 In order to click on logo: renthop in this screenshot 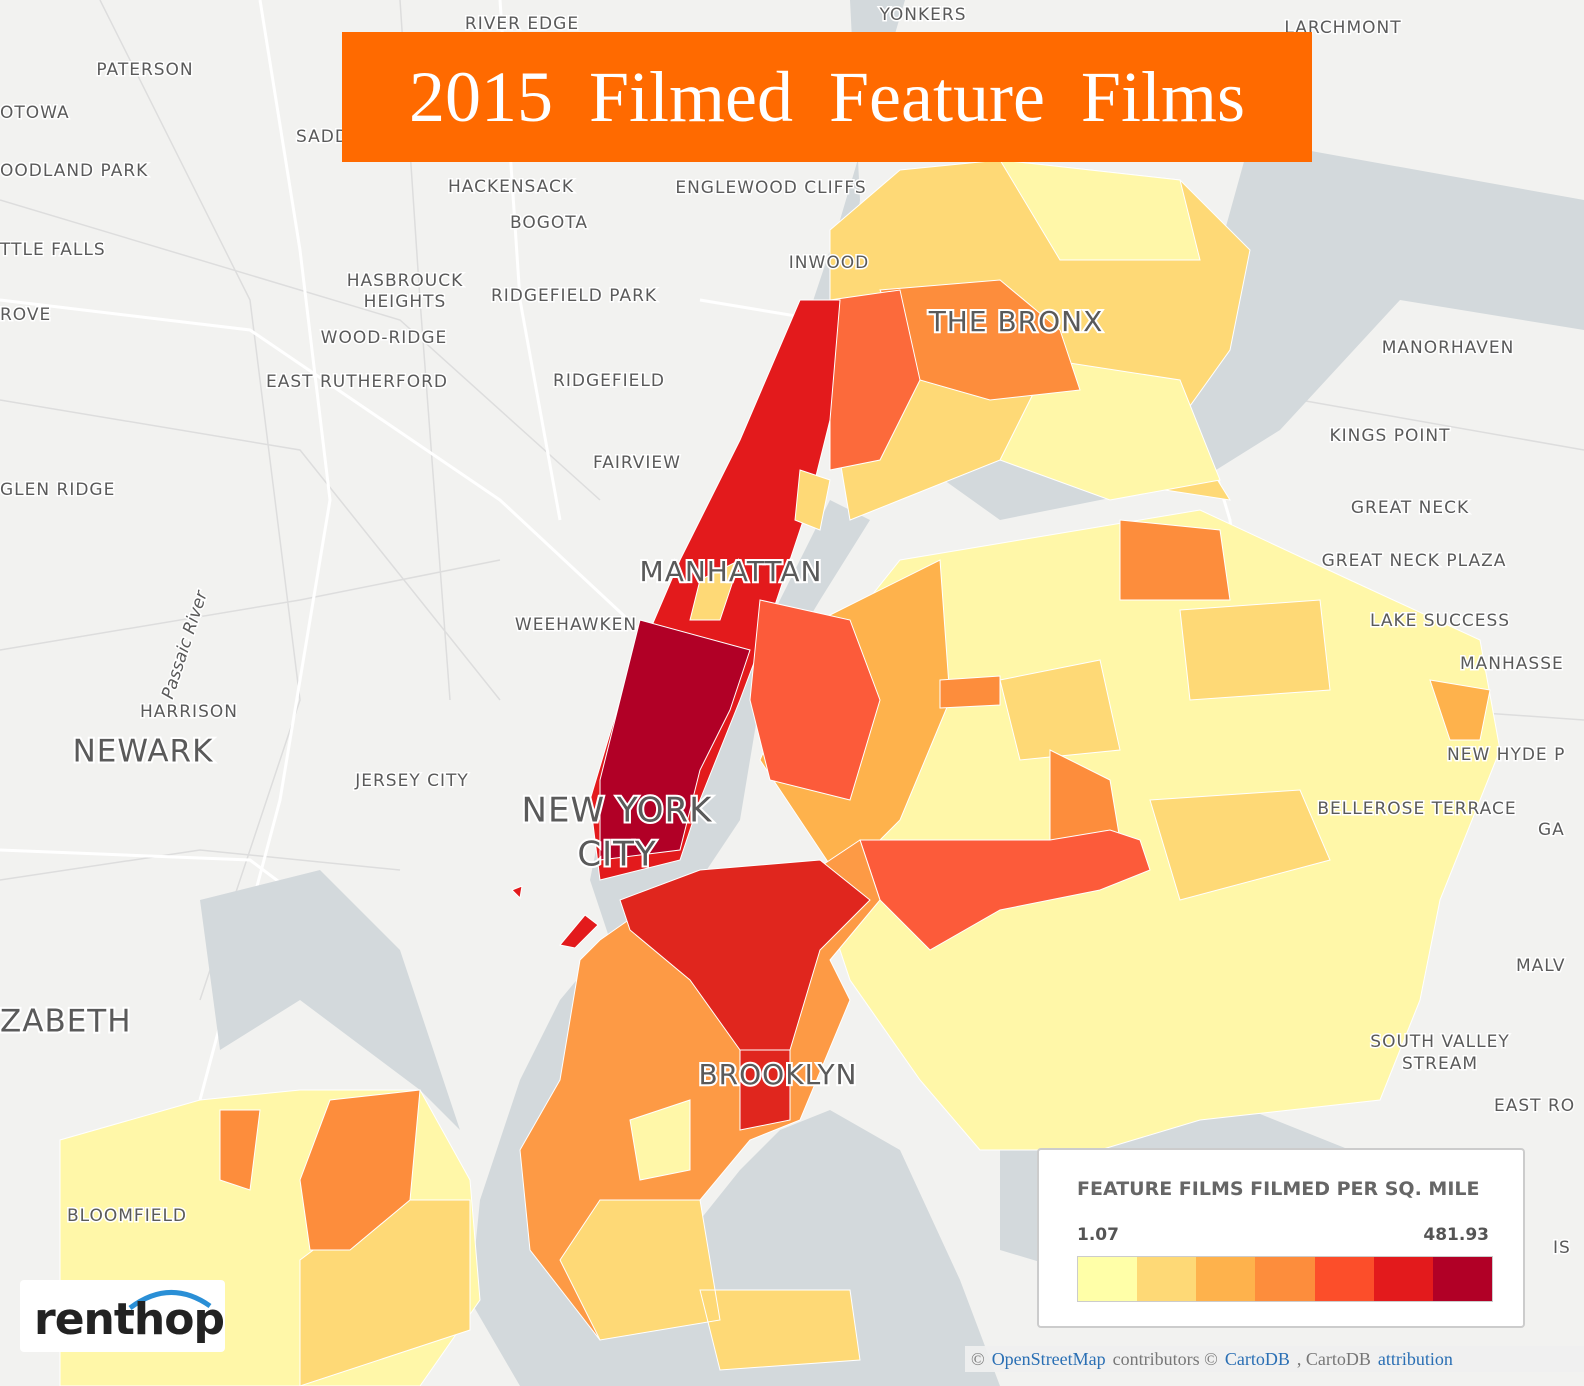, I will do `click(122, 1316)`.